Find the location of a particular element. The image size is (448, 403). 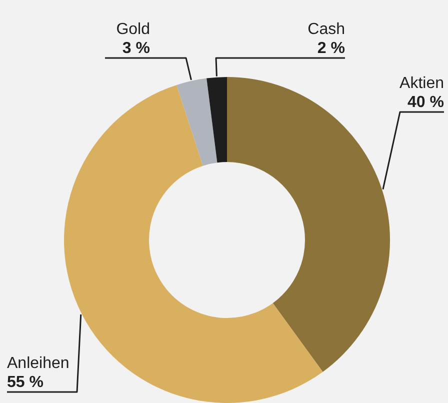

data-label: 3 % is located at coordinates (136, 48).